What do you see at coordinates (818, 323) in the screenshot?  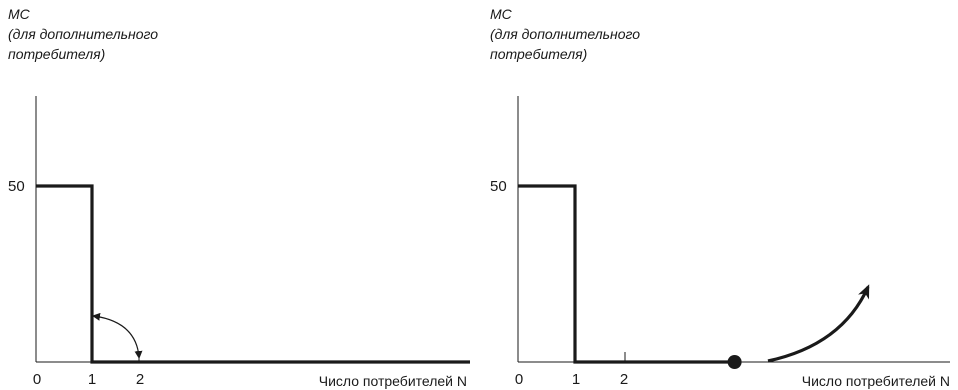 I see `rising-curve-arrow` at bounding box center [818, 323].